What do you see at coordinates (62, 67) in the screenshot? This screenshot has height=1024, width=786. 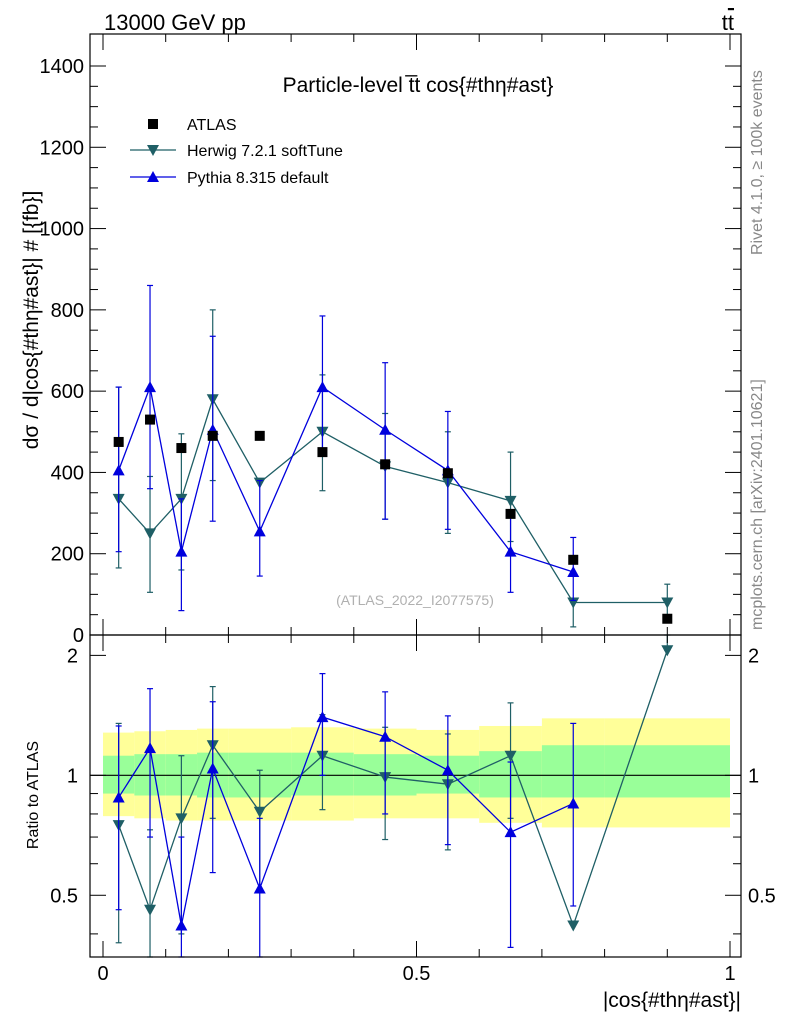 I see `main-y-tick-label: 1400` at bounding box center [62, 67].